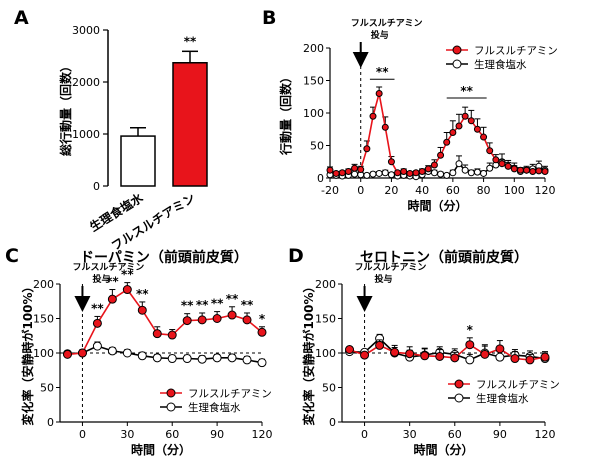 The width and height of the screenshot is (590, 471). What do you see at coordinates (86, 30) in the screenshot?
I see `y-tick-label: 3000` at bounding box center [86, 30].